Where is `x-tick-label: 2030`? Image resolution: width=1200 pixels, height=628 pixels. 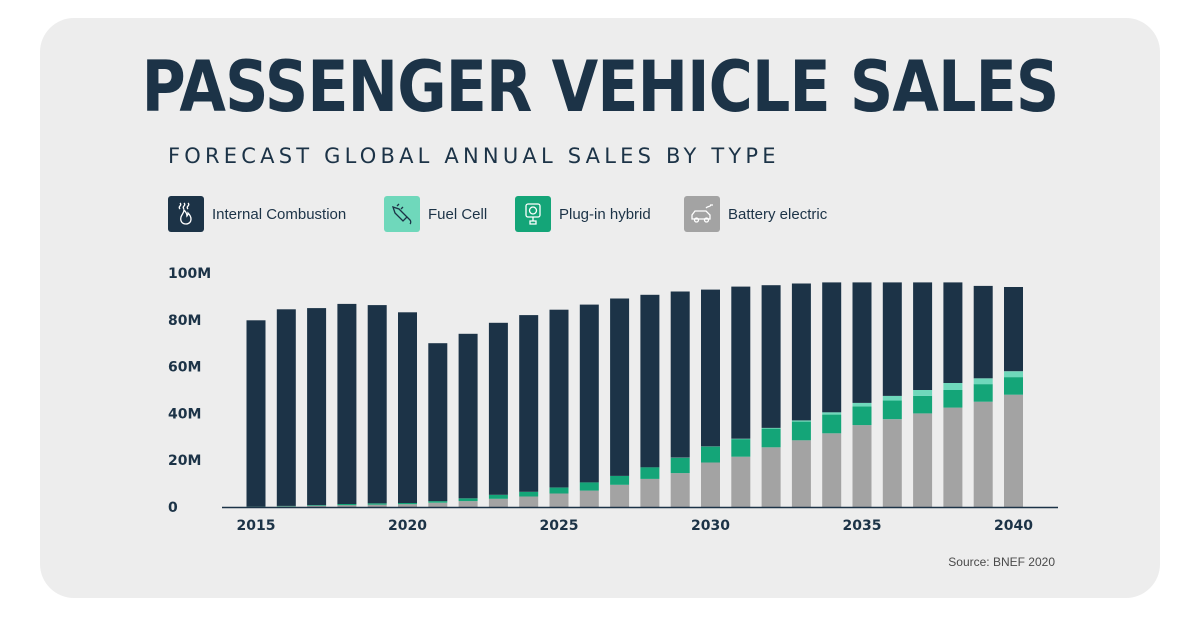 x-tick-label: 2030 is located at coordinates (710, 526).